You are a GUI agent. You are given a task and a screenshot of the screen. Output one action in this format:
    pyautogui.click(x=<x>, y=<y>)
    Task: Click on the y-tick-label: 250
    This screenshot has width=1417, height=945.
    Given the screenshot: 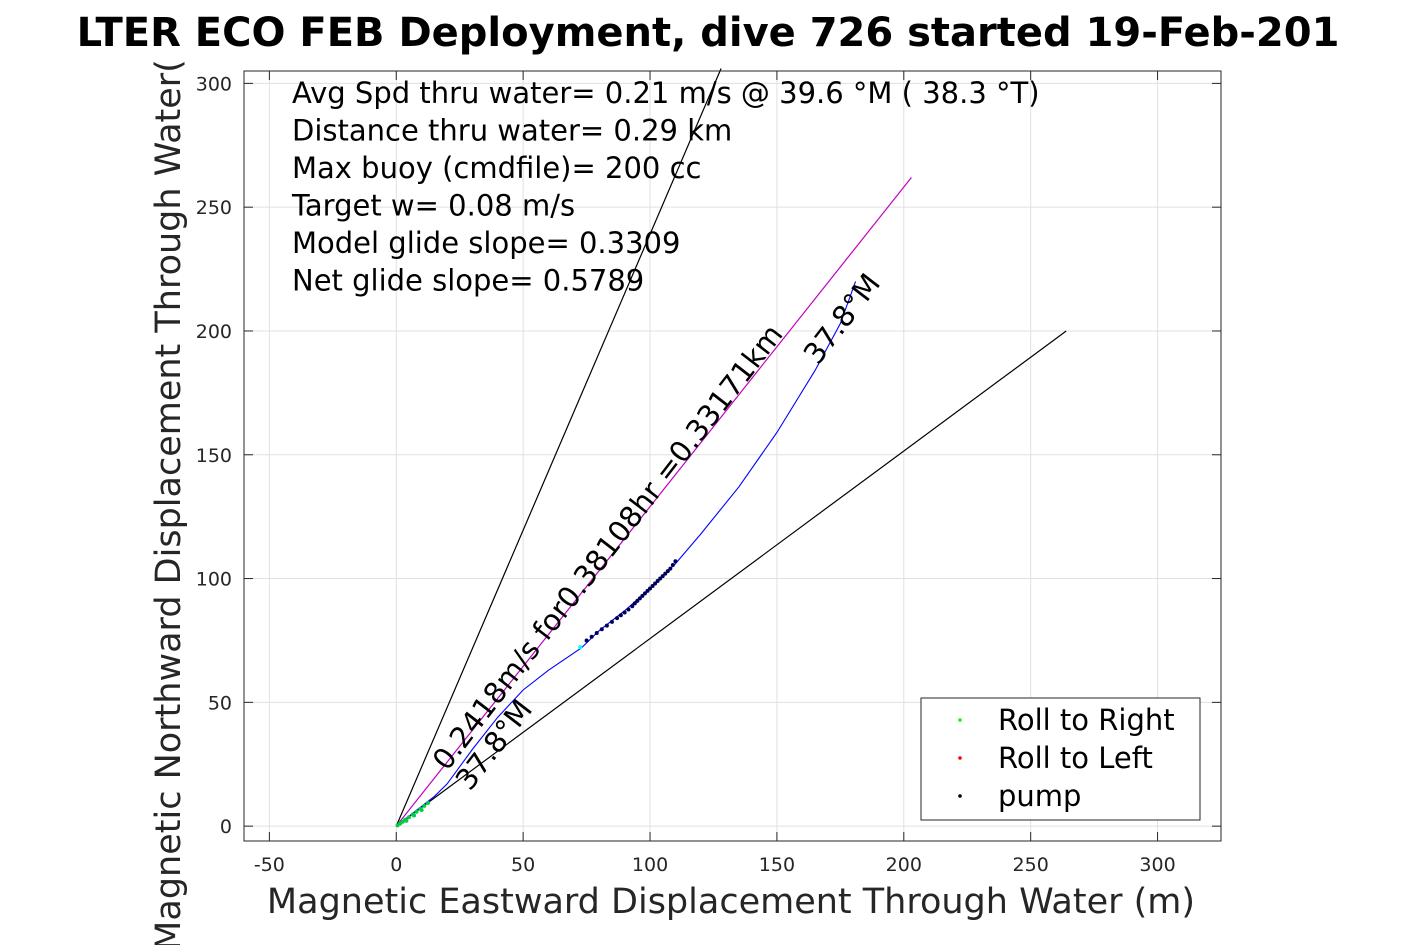 What is the action you would take?
    pyautogui.click(x=214, y=208)
    